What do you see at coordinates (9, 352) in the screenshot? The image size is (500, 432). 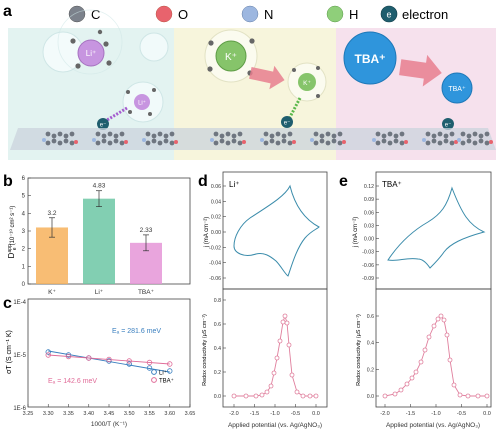 I see `panel-c-ylabel: σT (S cm⁻¹ K)` at bounding box center [9, 352].